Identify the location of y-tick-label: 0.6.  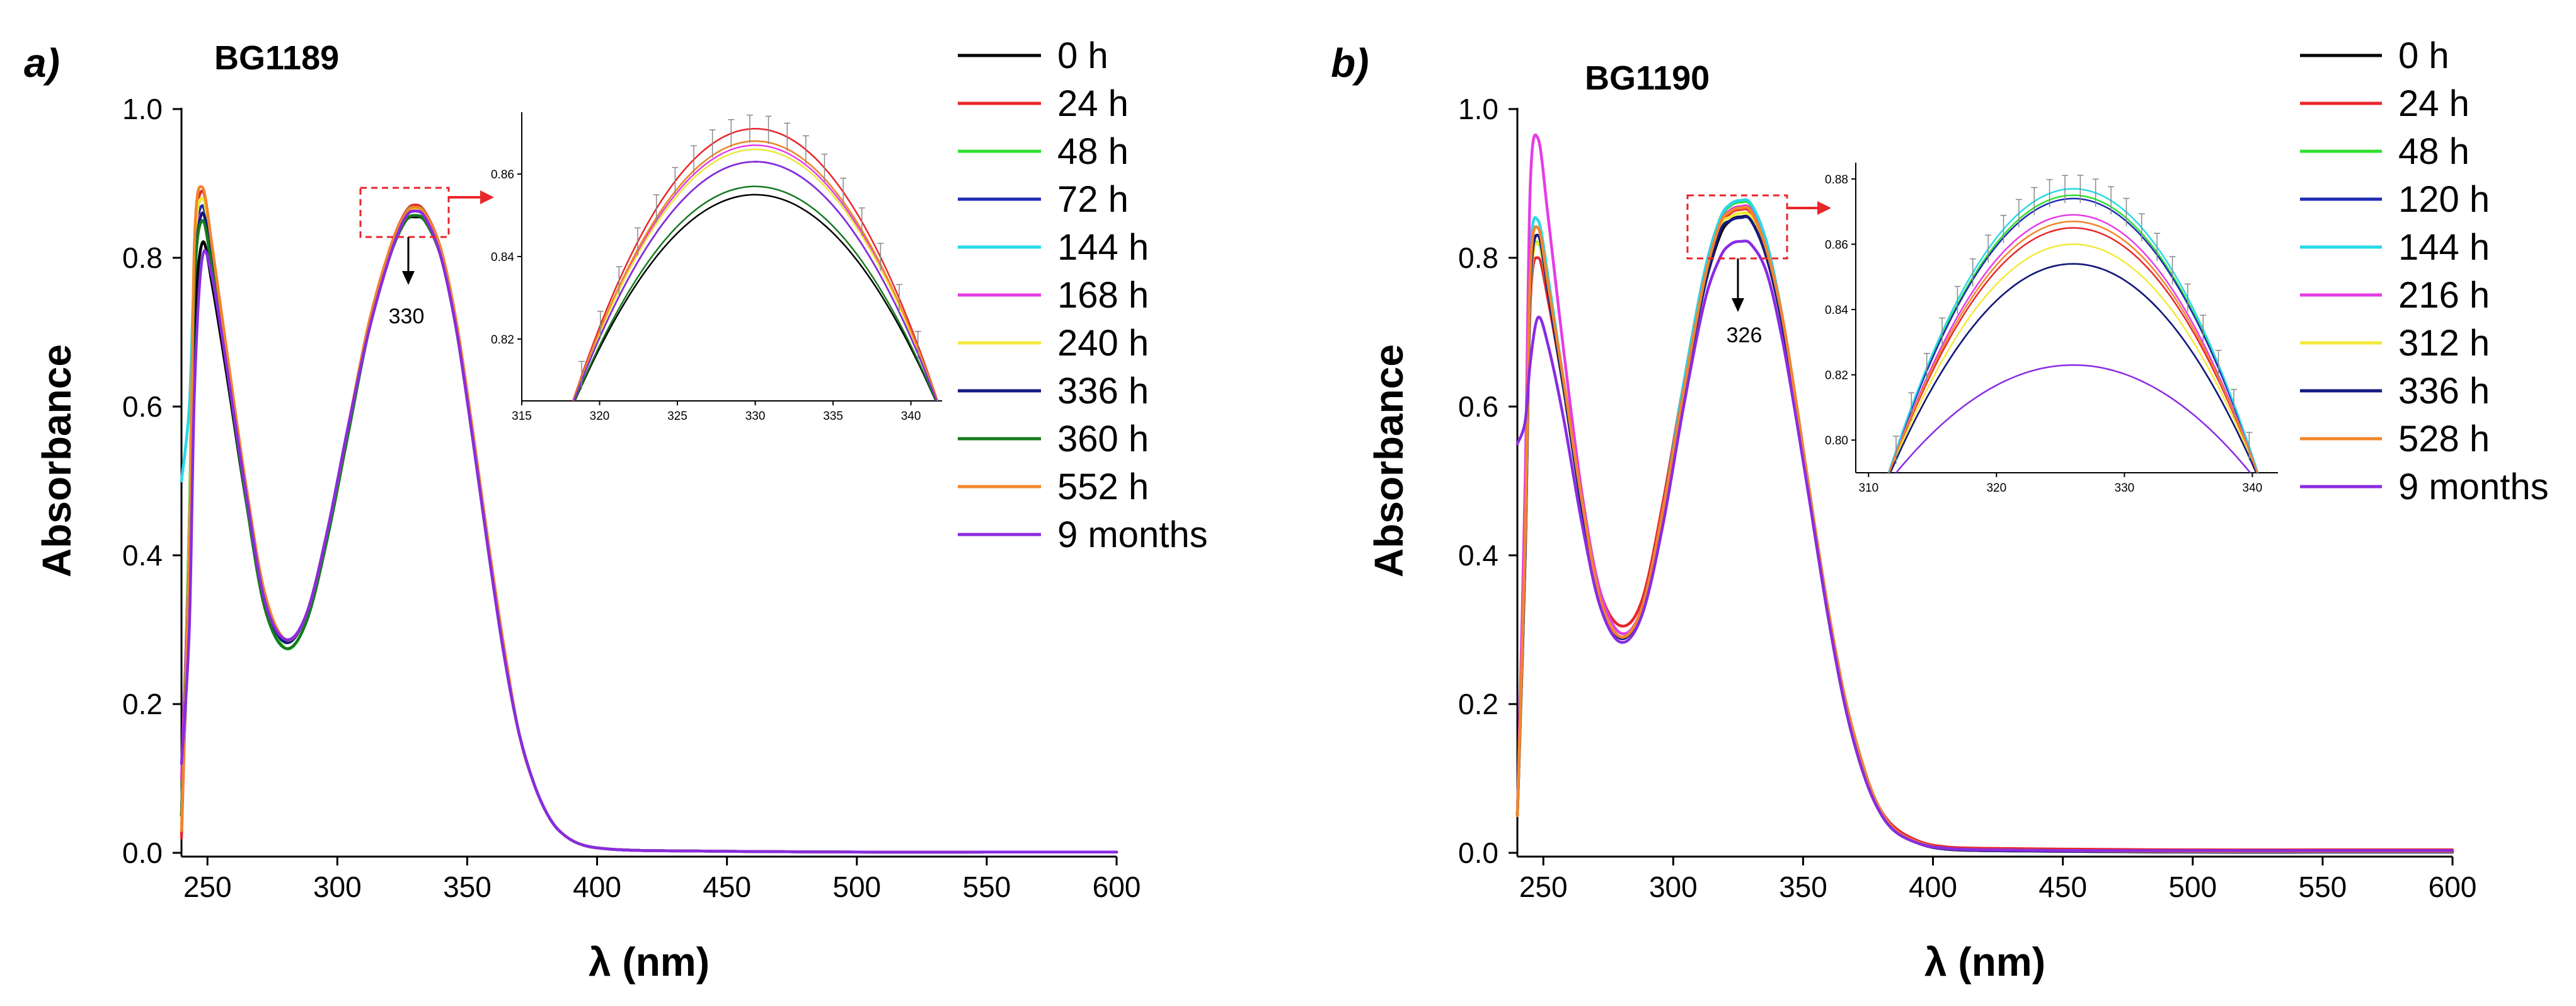
(142, 406).